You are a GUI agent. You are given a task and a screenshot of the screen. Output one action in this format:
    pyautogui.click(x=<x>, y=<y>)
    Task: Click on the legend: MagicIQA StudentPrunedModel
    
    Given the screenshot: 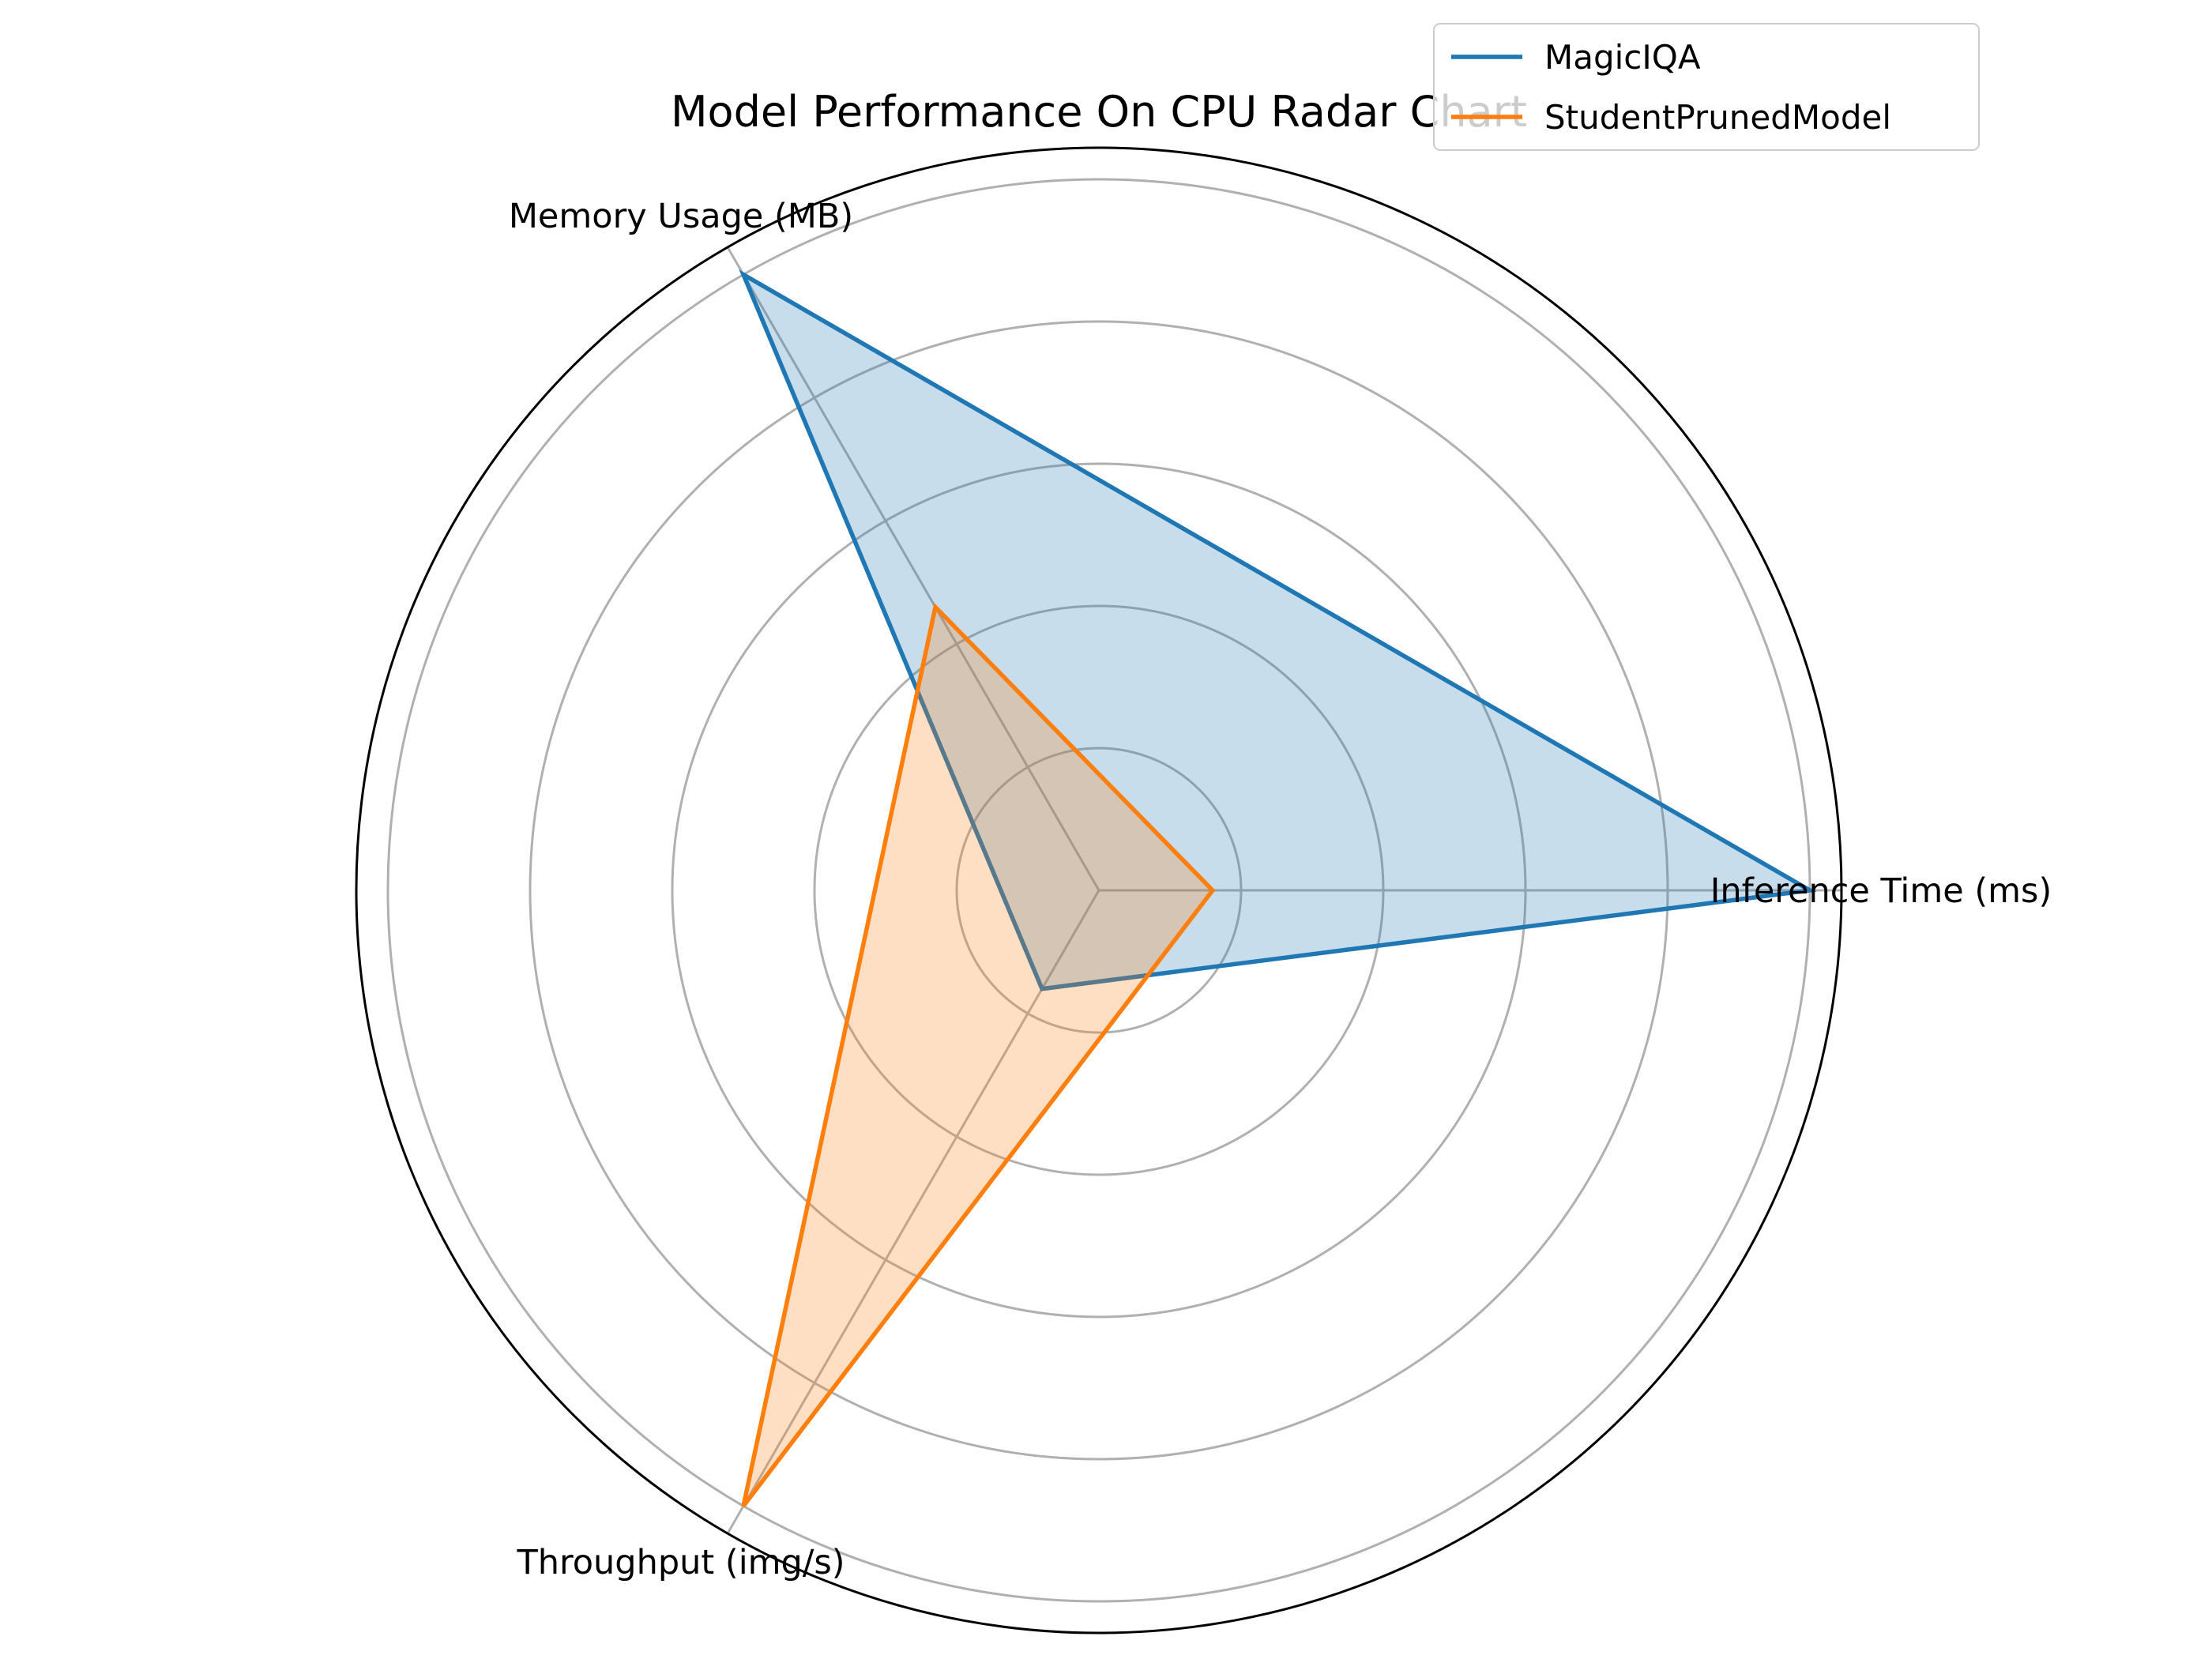 What is the action you would take?
    pyautogui.click(x=1707, y=87)
    